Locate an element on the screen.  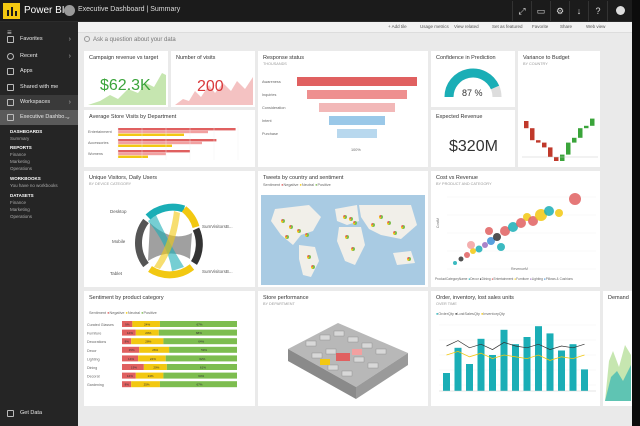
sidebar-item-shared: Shared with me is located at coordinates (39, 87).